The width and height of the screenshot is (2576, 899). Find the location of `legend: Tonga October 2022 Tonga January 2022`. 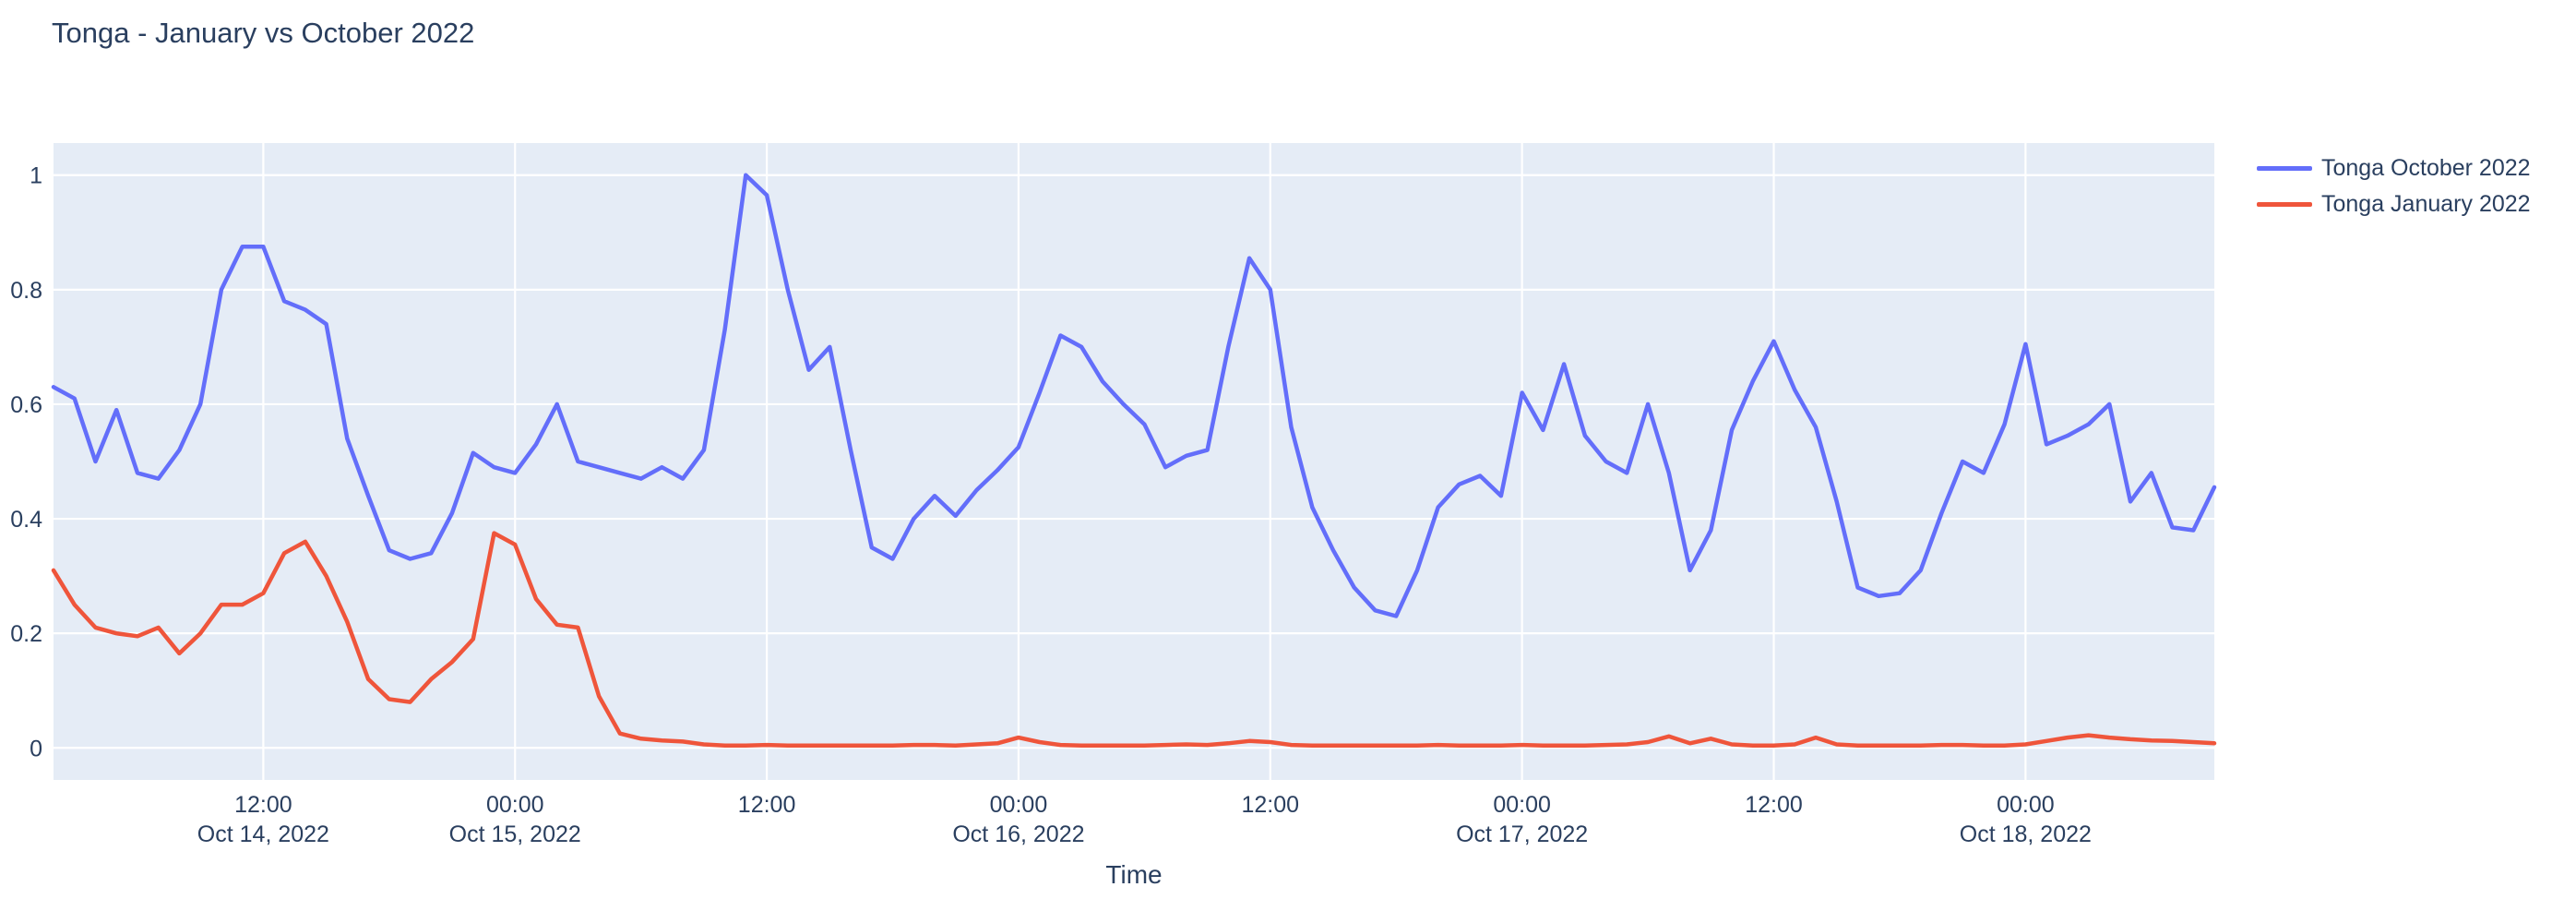

legend: Tonga October 2022 Tonga January 2022 is located at coordinates (2394, 186).